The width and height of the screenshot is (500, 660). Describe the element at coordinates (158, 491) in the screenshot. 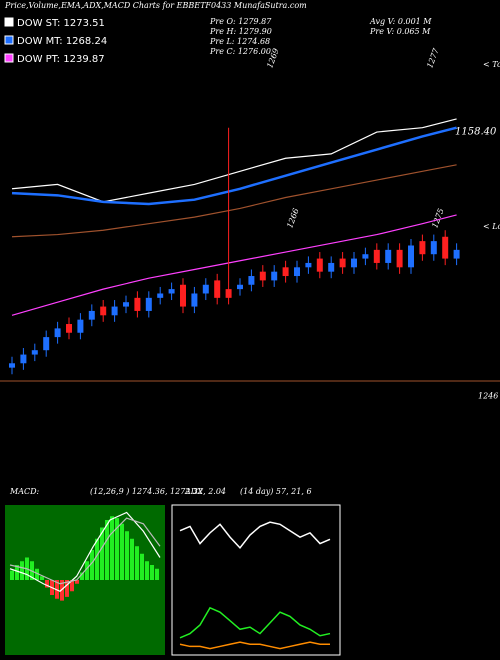

I see `panel-subtitle: (12,26,9 ) 1274.36, 1272.32, 2.04` at that location.